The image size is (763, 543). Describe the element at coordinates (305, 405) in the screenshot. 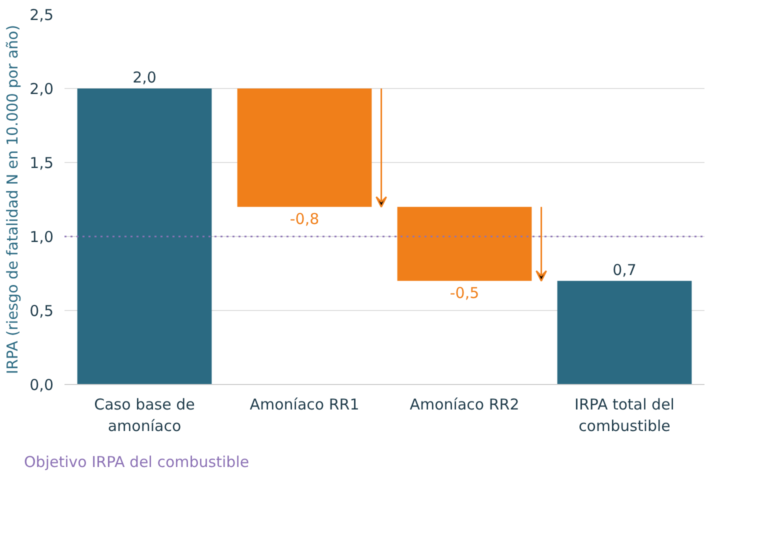

I see `x-tick-label: Amoníaco RR1` at that location.